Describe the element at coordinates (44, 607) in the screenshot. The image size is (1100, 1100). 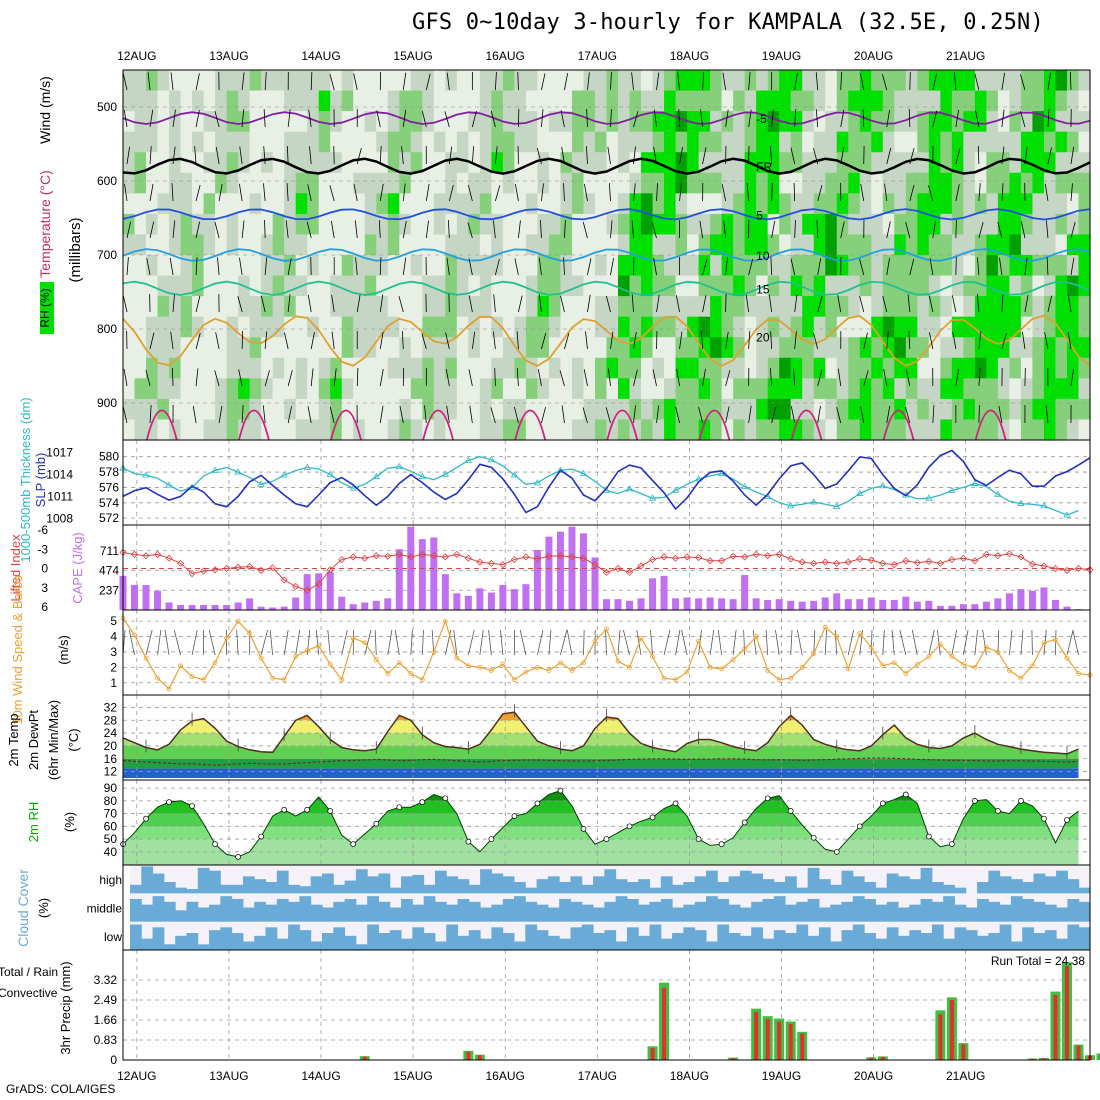
I see `li-tick-label: 6` at that location.